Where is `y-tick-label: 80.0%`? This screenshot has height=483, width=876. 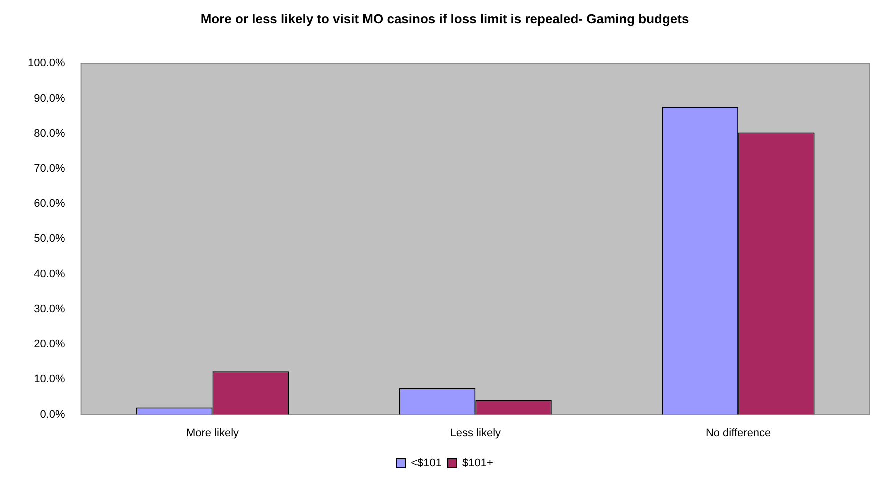 y-tick-label: 80.0% is located at coordinates (50, 134).